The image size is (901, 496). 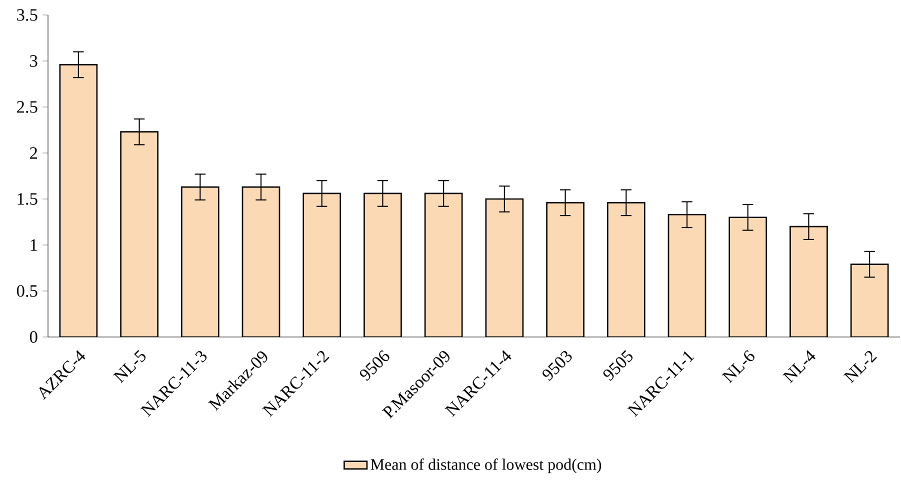 I want to click on y-tick-label: 2, so click(x=34, y=153).